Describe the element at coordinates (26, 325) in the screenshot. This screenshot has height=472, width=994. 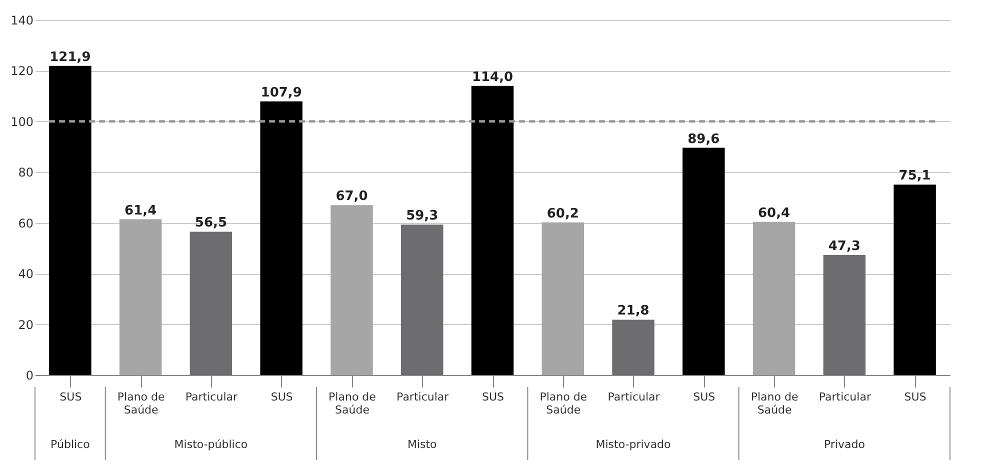
I see `y-tick-label: 20` at that location.